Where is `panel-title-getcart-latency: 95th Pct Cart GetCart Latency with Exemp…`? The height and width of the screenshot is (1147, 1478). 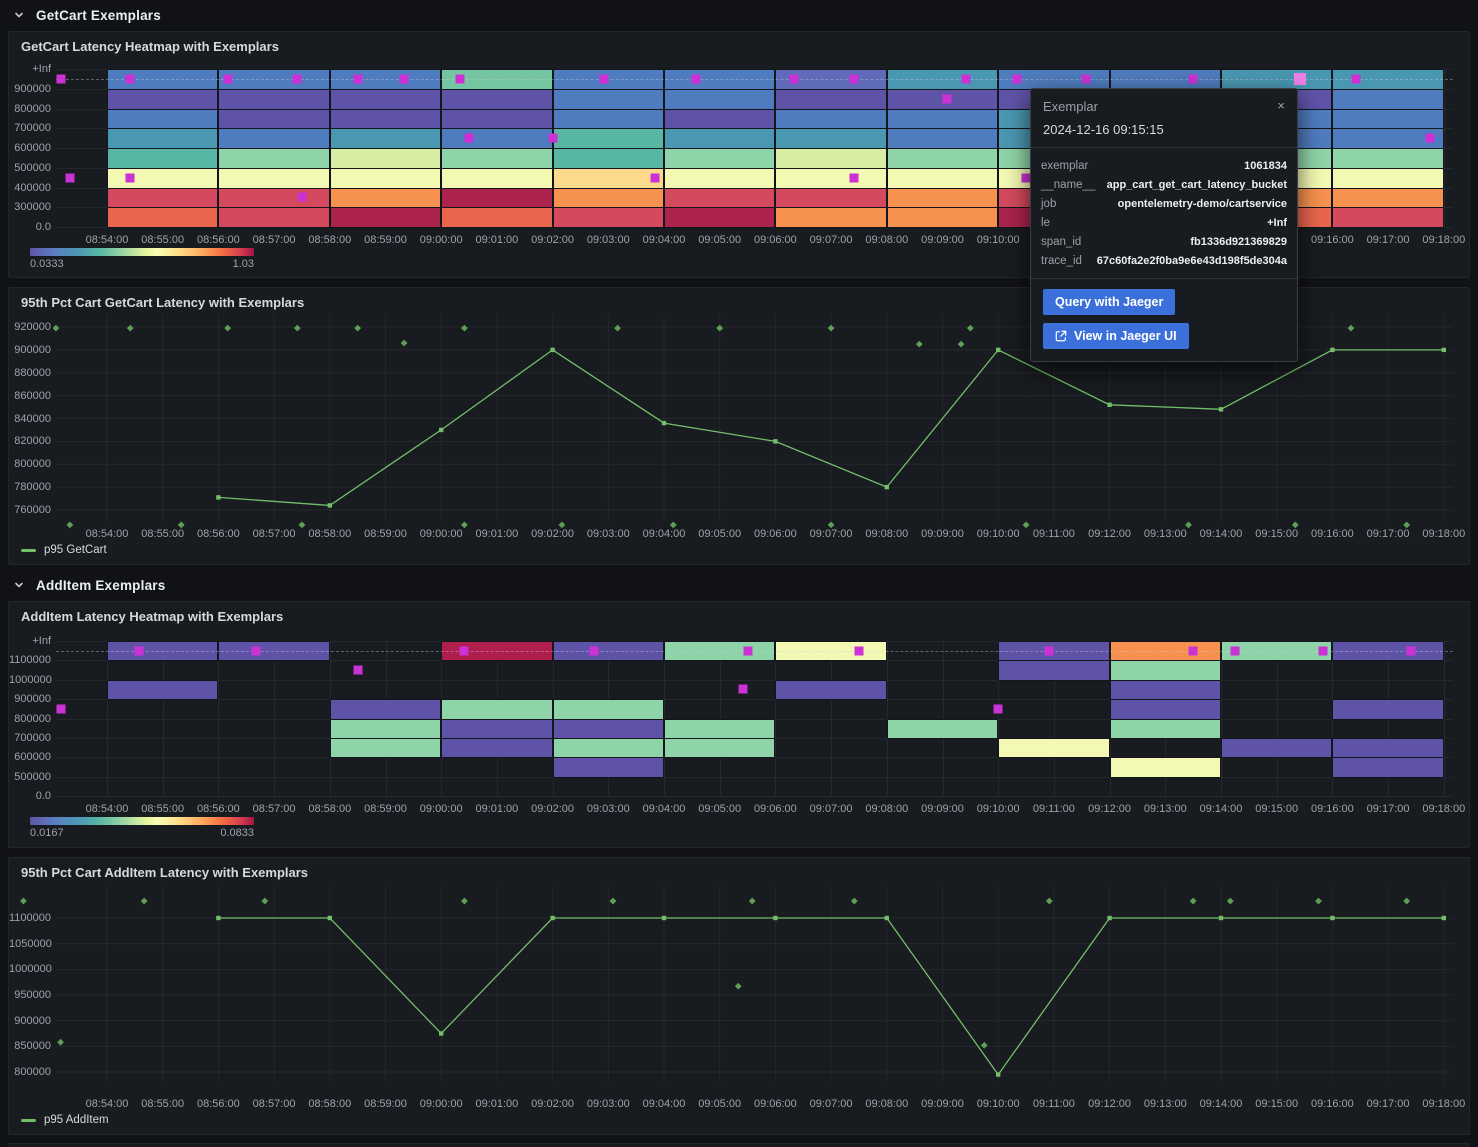
panel-title-getcart-latency: 95th Pct Cart GetCart Latency with Exemp… is located at coordinates (163, 302).